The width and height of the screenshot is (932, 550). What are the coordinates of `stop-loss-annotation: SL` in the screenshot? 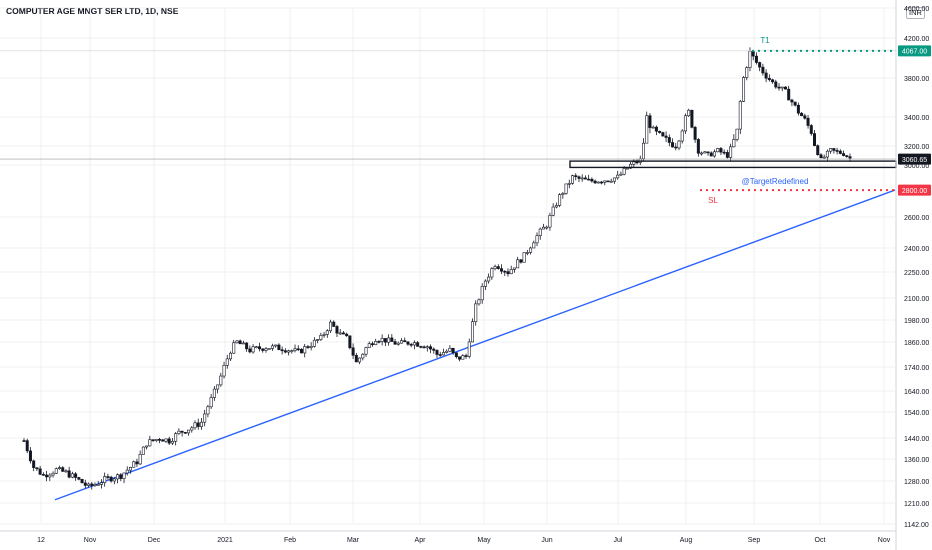 It's located at (713, 200).